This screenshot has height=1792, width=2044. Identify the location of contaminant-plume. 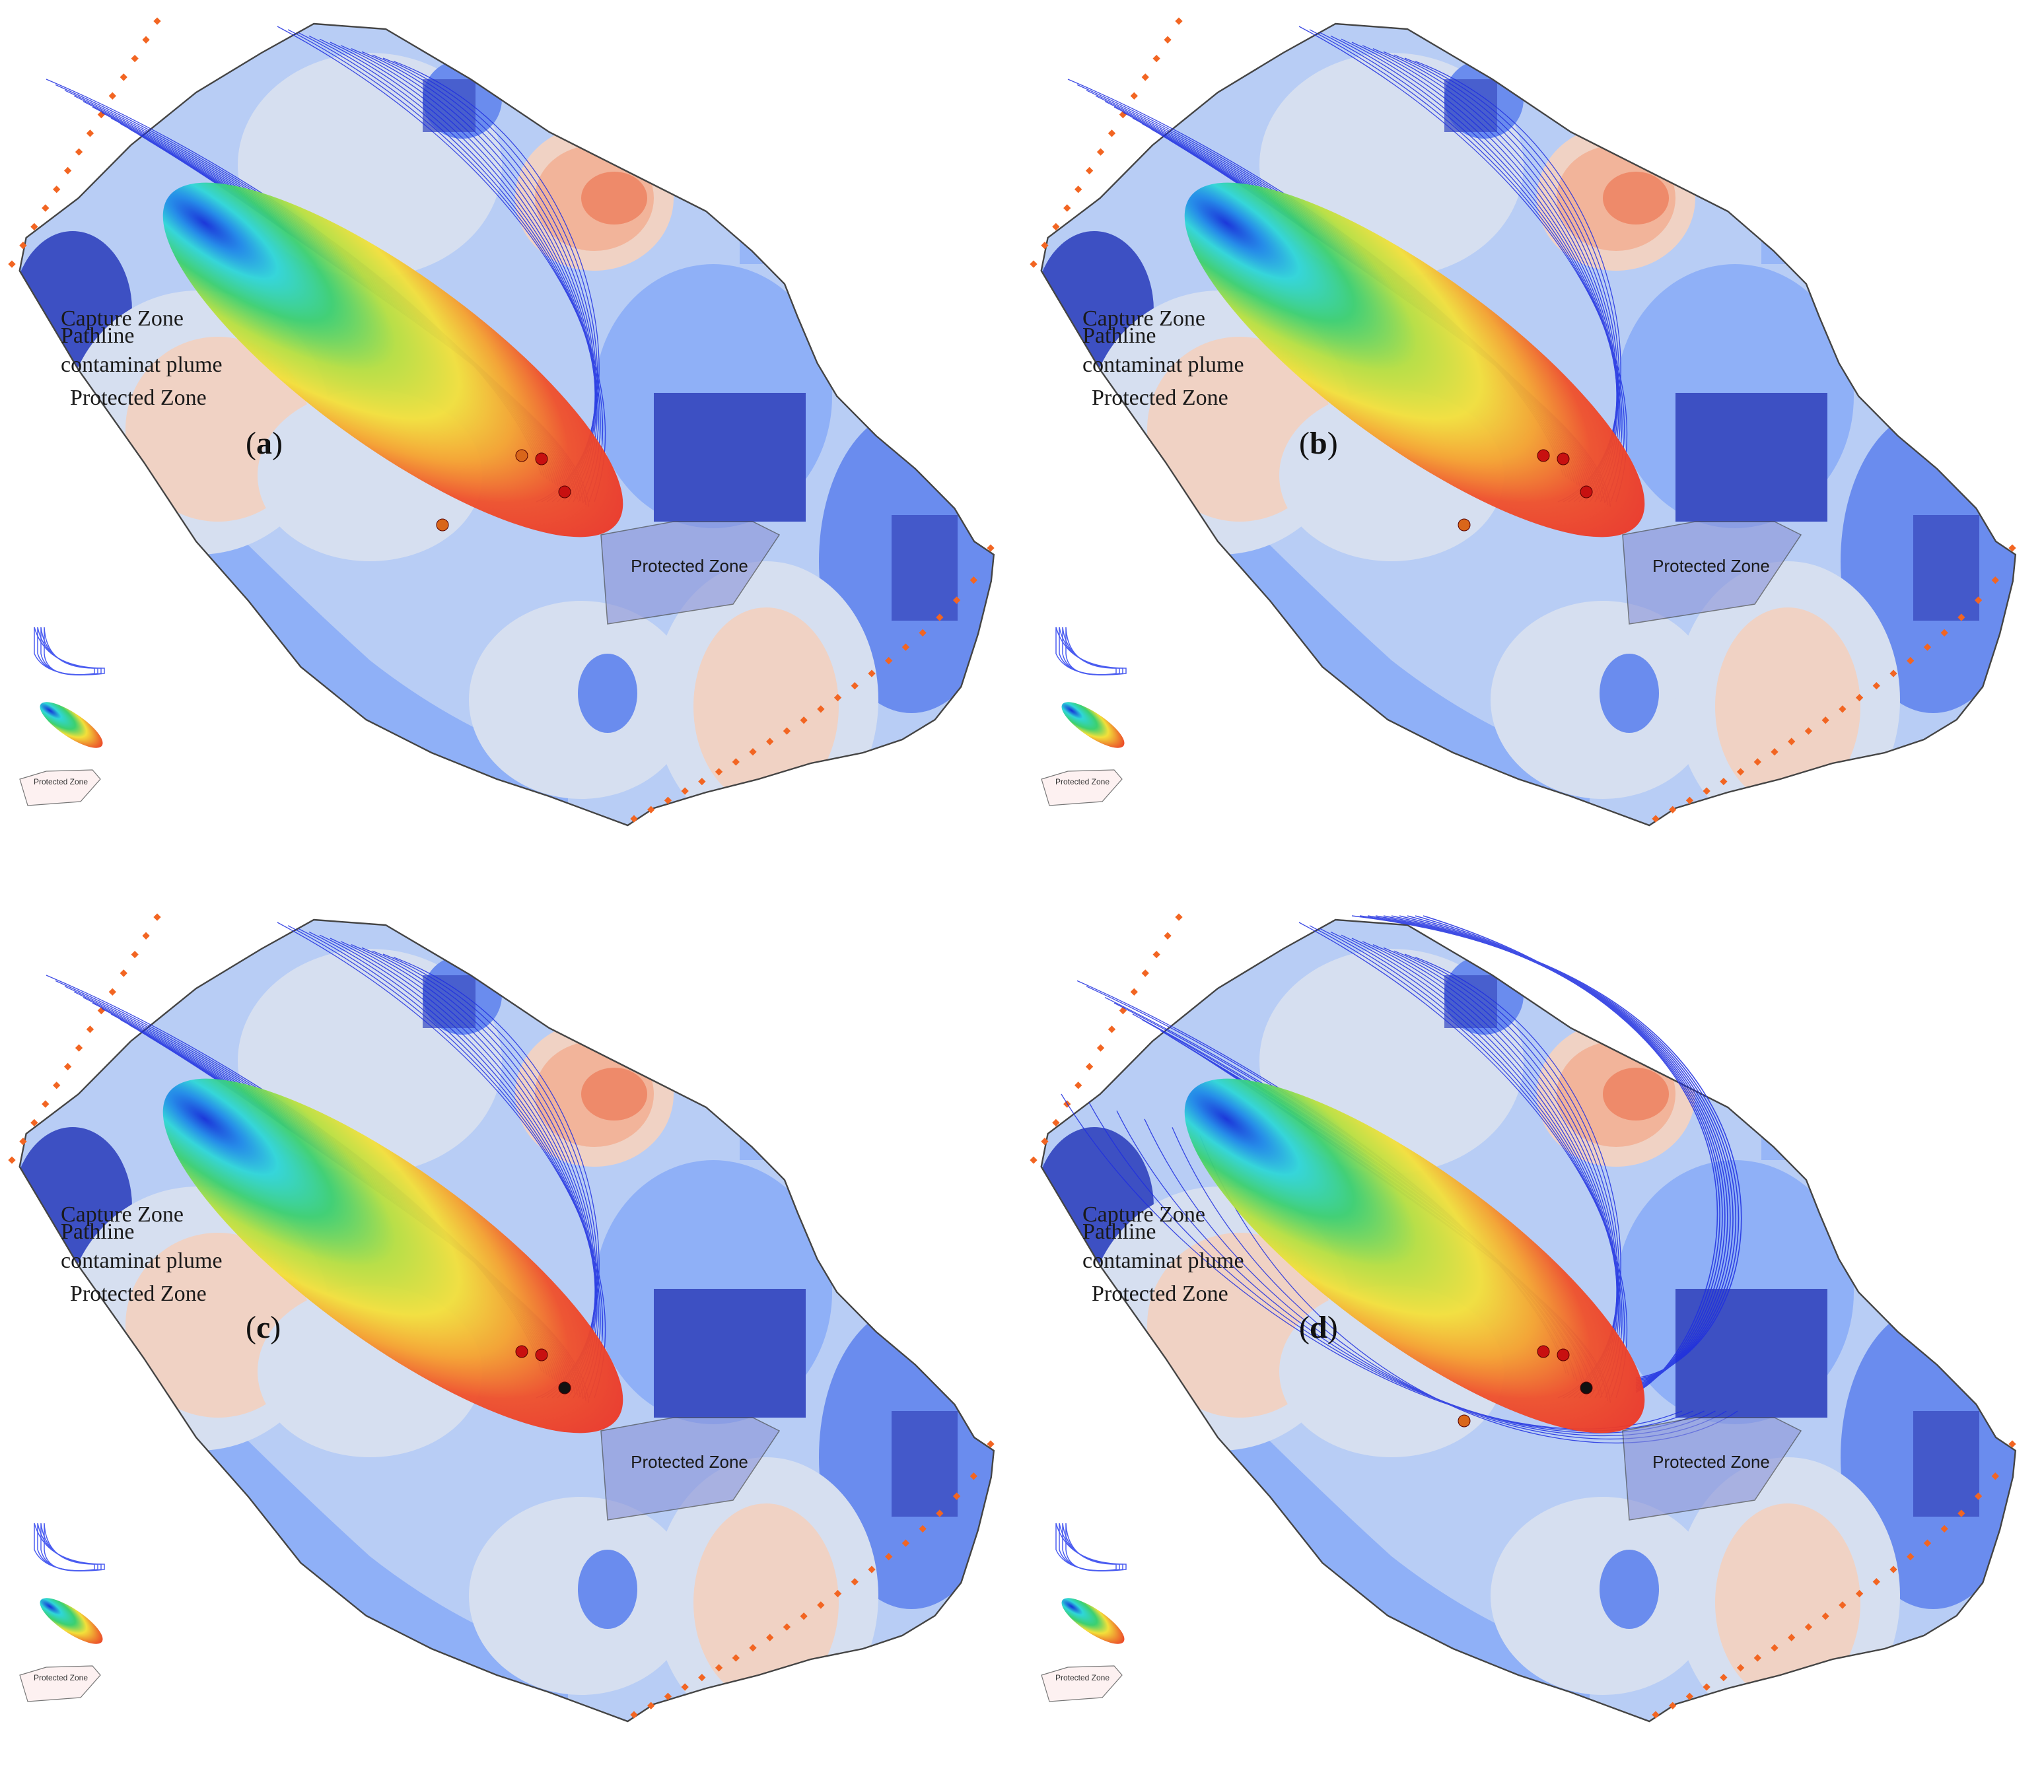
(392, 1255).